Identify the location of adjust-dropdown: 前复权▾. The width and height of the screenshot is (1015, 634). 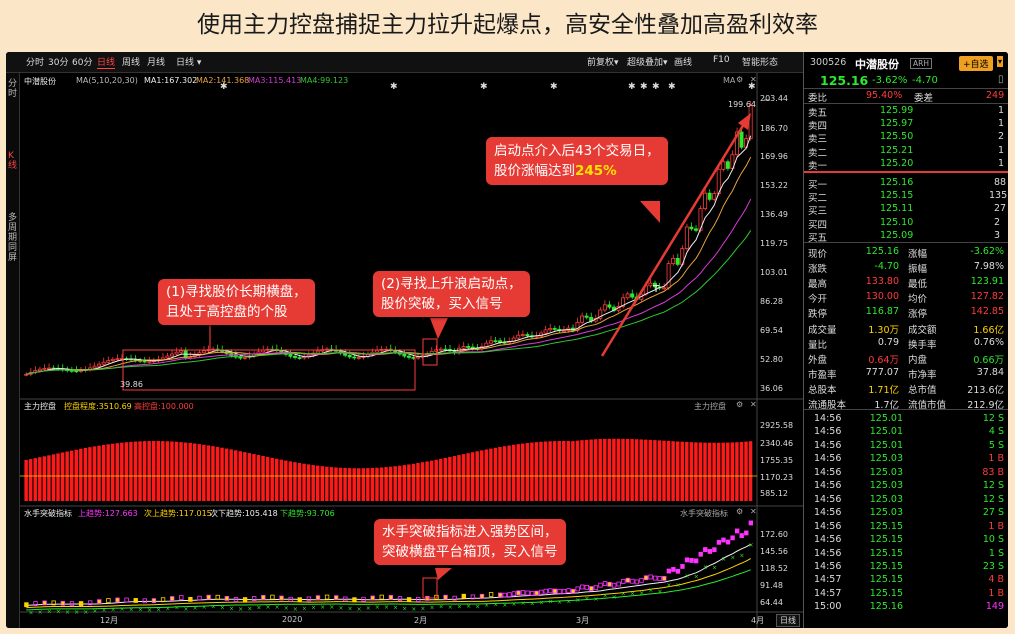
(603, 63).